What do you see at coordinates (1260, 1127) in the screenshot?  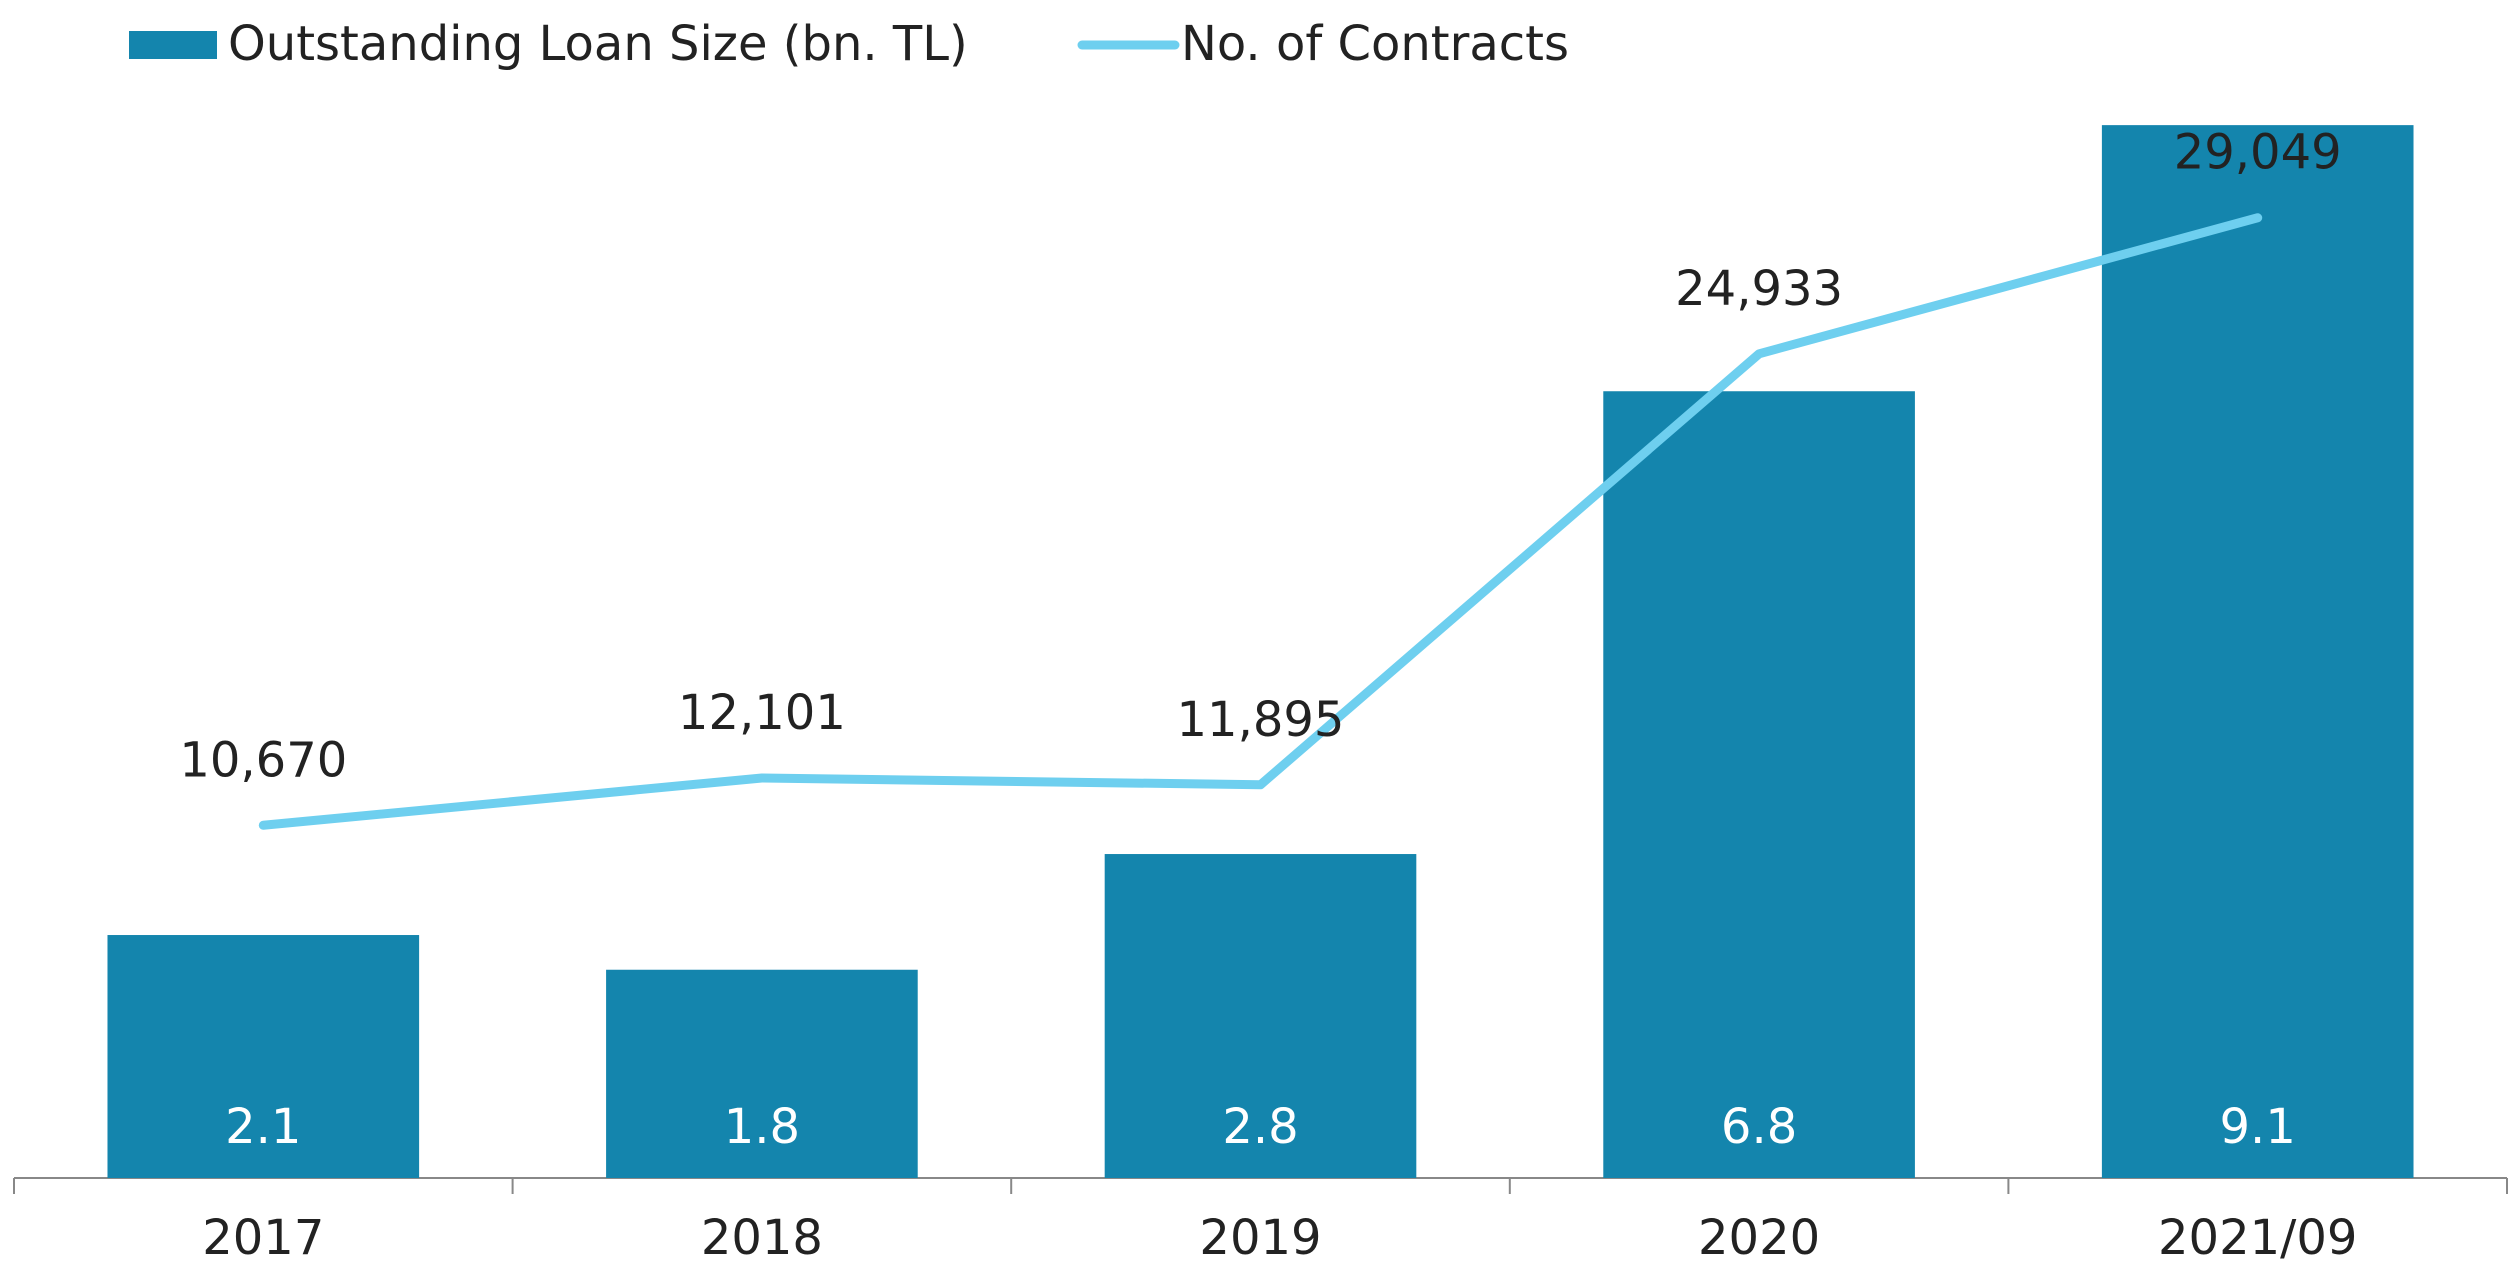 I see `bar-value-label: 2.8` at bounding box center [1260, 1127].